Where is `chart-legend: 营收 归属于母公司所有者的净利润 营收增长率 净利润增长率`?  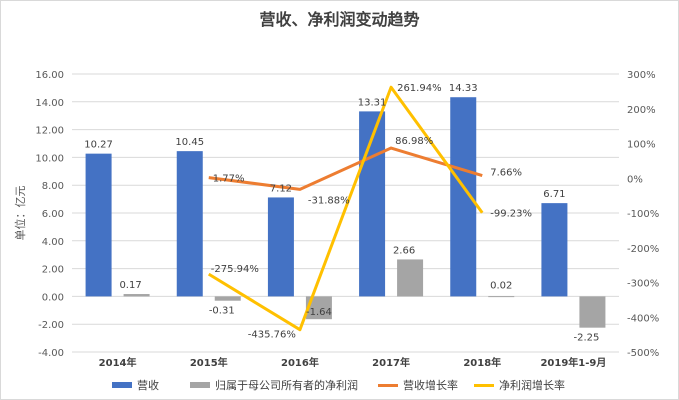 chart-legend: 营收 归属于母公司所有者的净利润 营收增长率 净利润增长率 is located at coordinates (339, 385).